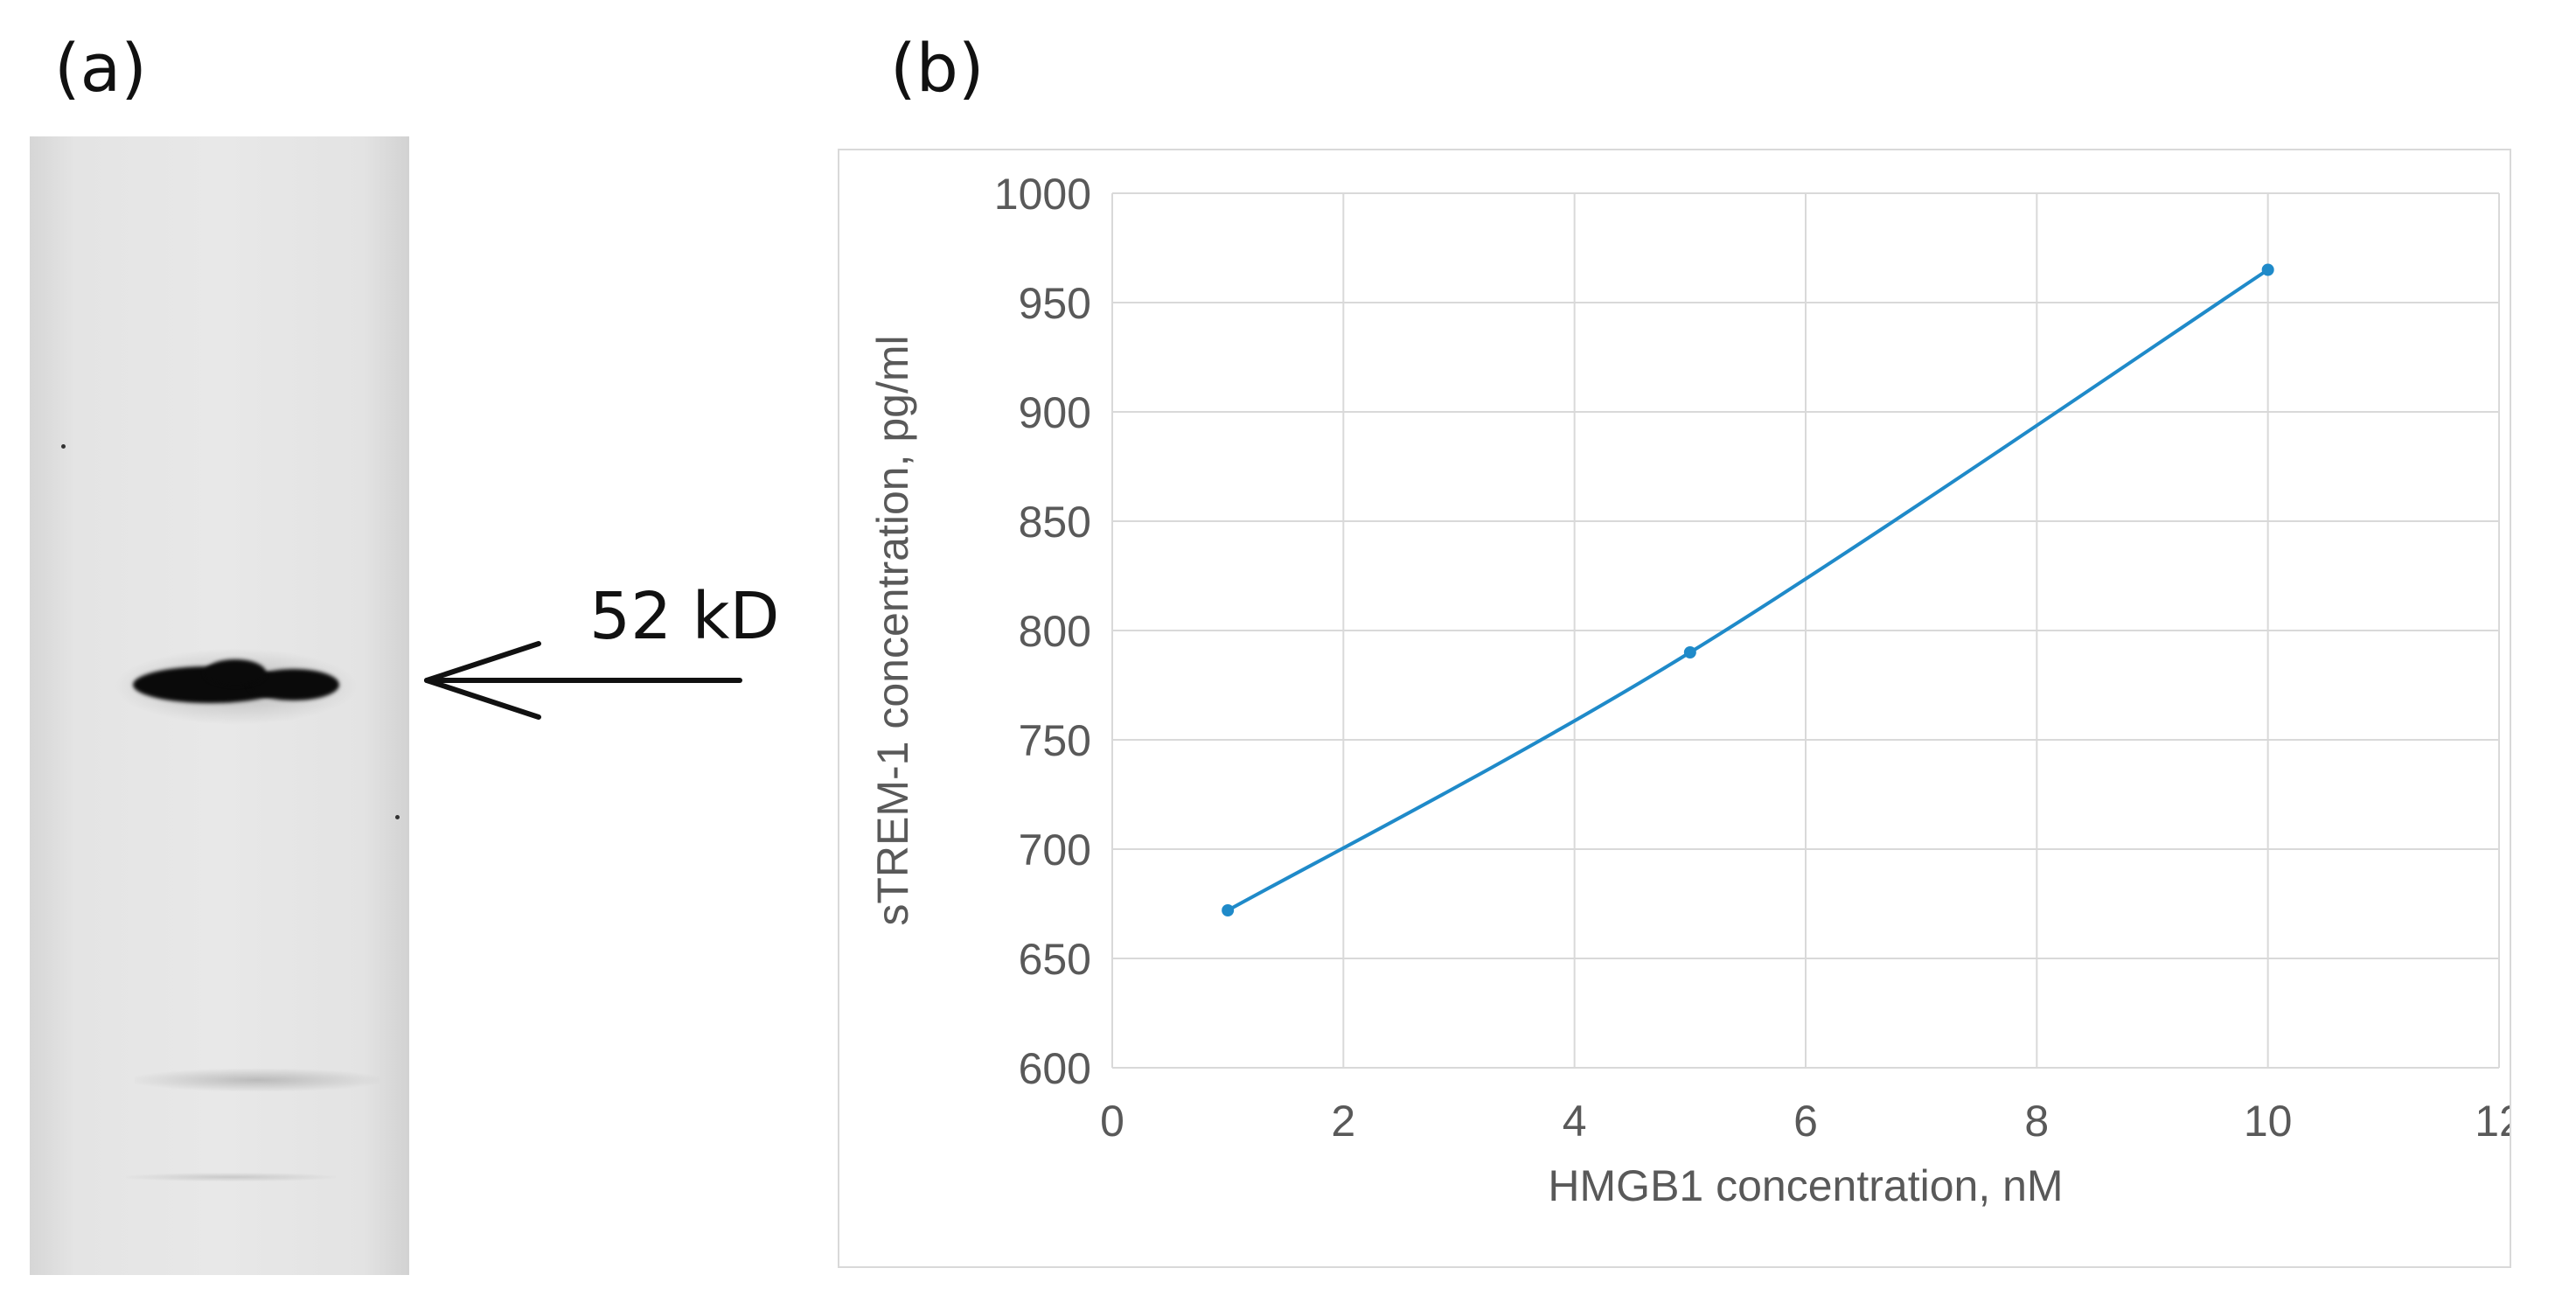 This screenshot has height=1303, width=2576. What do you see at coordinates (1055, 740) in the screenshot?
I see `y-tick-label: 750` at bounding box center [1055, 740].